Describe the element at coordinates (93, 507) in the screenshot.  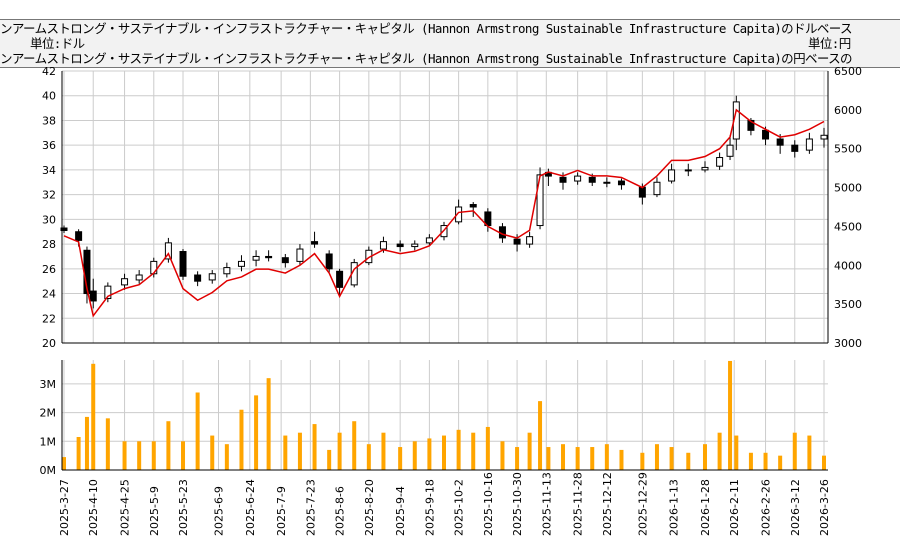
I see `x-tick-label: 2025-4-10` at that location.